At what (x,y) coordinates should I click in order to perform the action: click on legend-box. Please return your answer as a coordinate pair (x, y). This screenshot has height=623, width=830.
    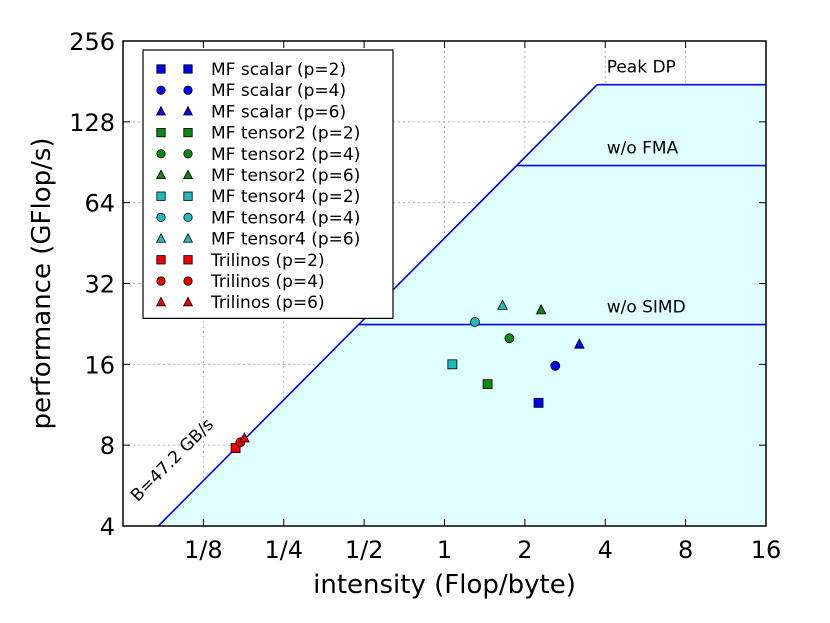
    Looking at the image, I should click on (268, 184).